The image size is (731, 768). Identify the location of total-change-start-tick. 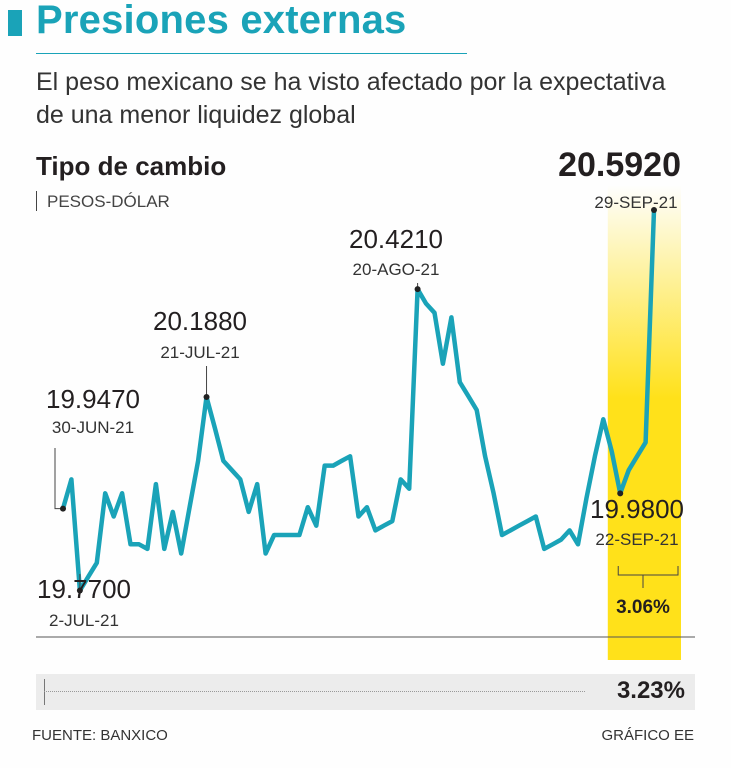
(44, 692).